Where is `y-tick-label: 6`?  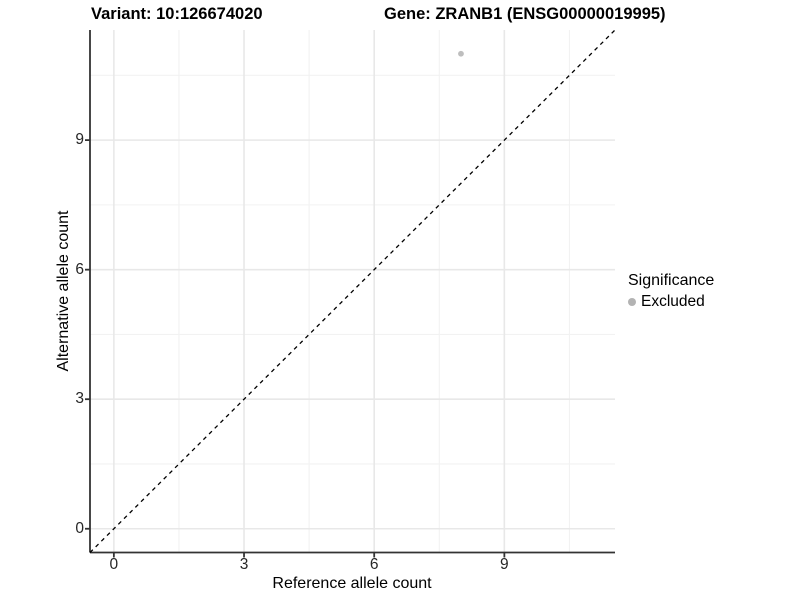
y-tick-label: 6 is located at coordinates (79, 269).